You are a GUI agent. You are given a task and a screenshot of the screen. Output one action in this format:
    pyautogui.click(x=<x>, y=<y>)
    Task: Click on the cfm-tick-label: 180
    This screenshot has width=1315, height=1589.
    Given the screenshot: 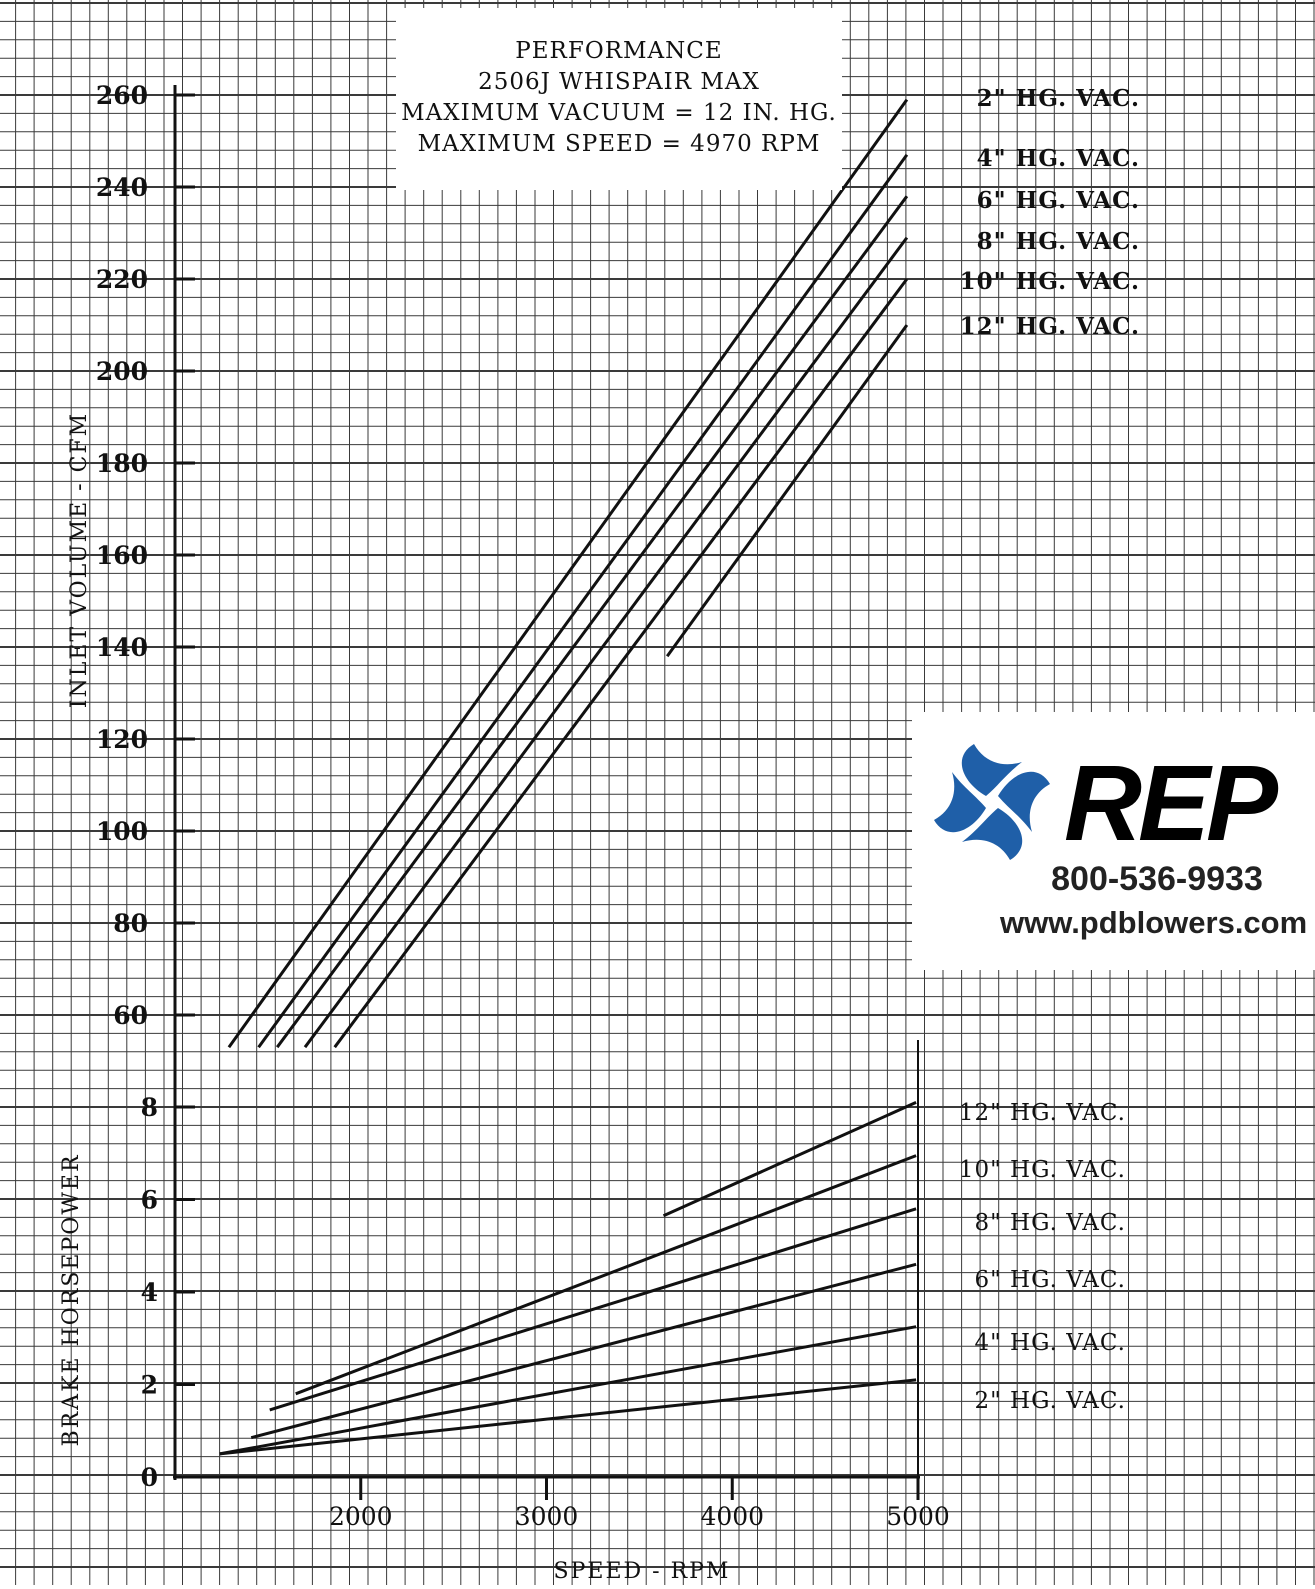 What is the action you would take?
    pyautogui.click(x=122, y=463)
    